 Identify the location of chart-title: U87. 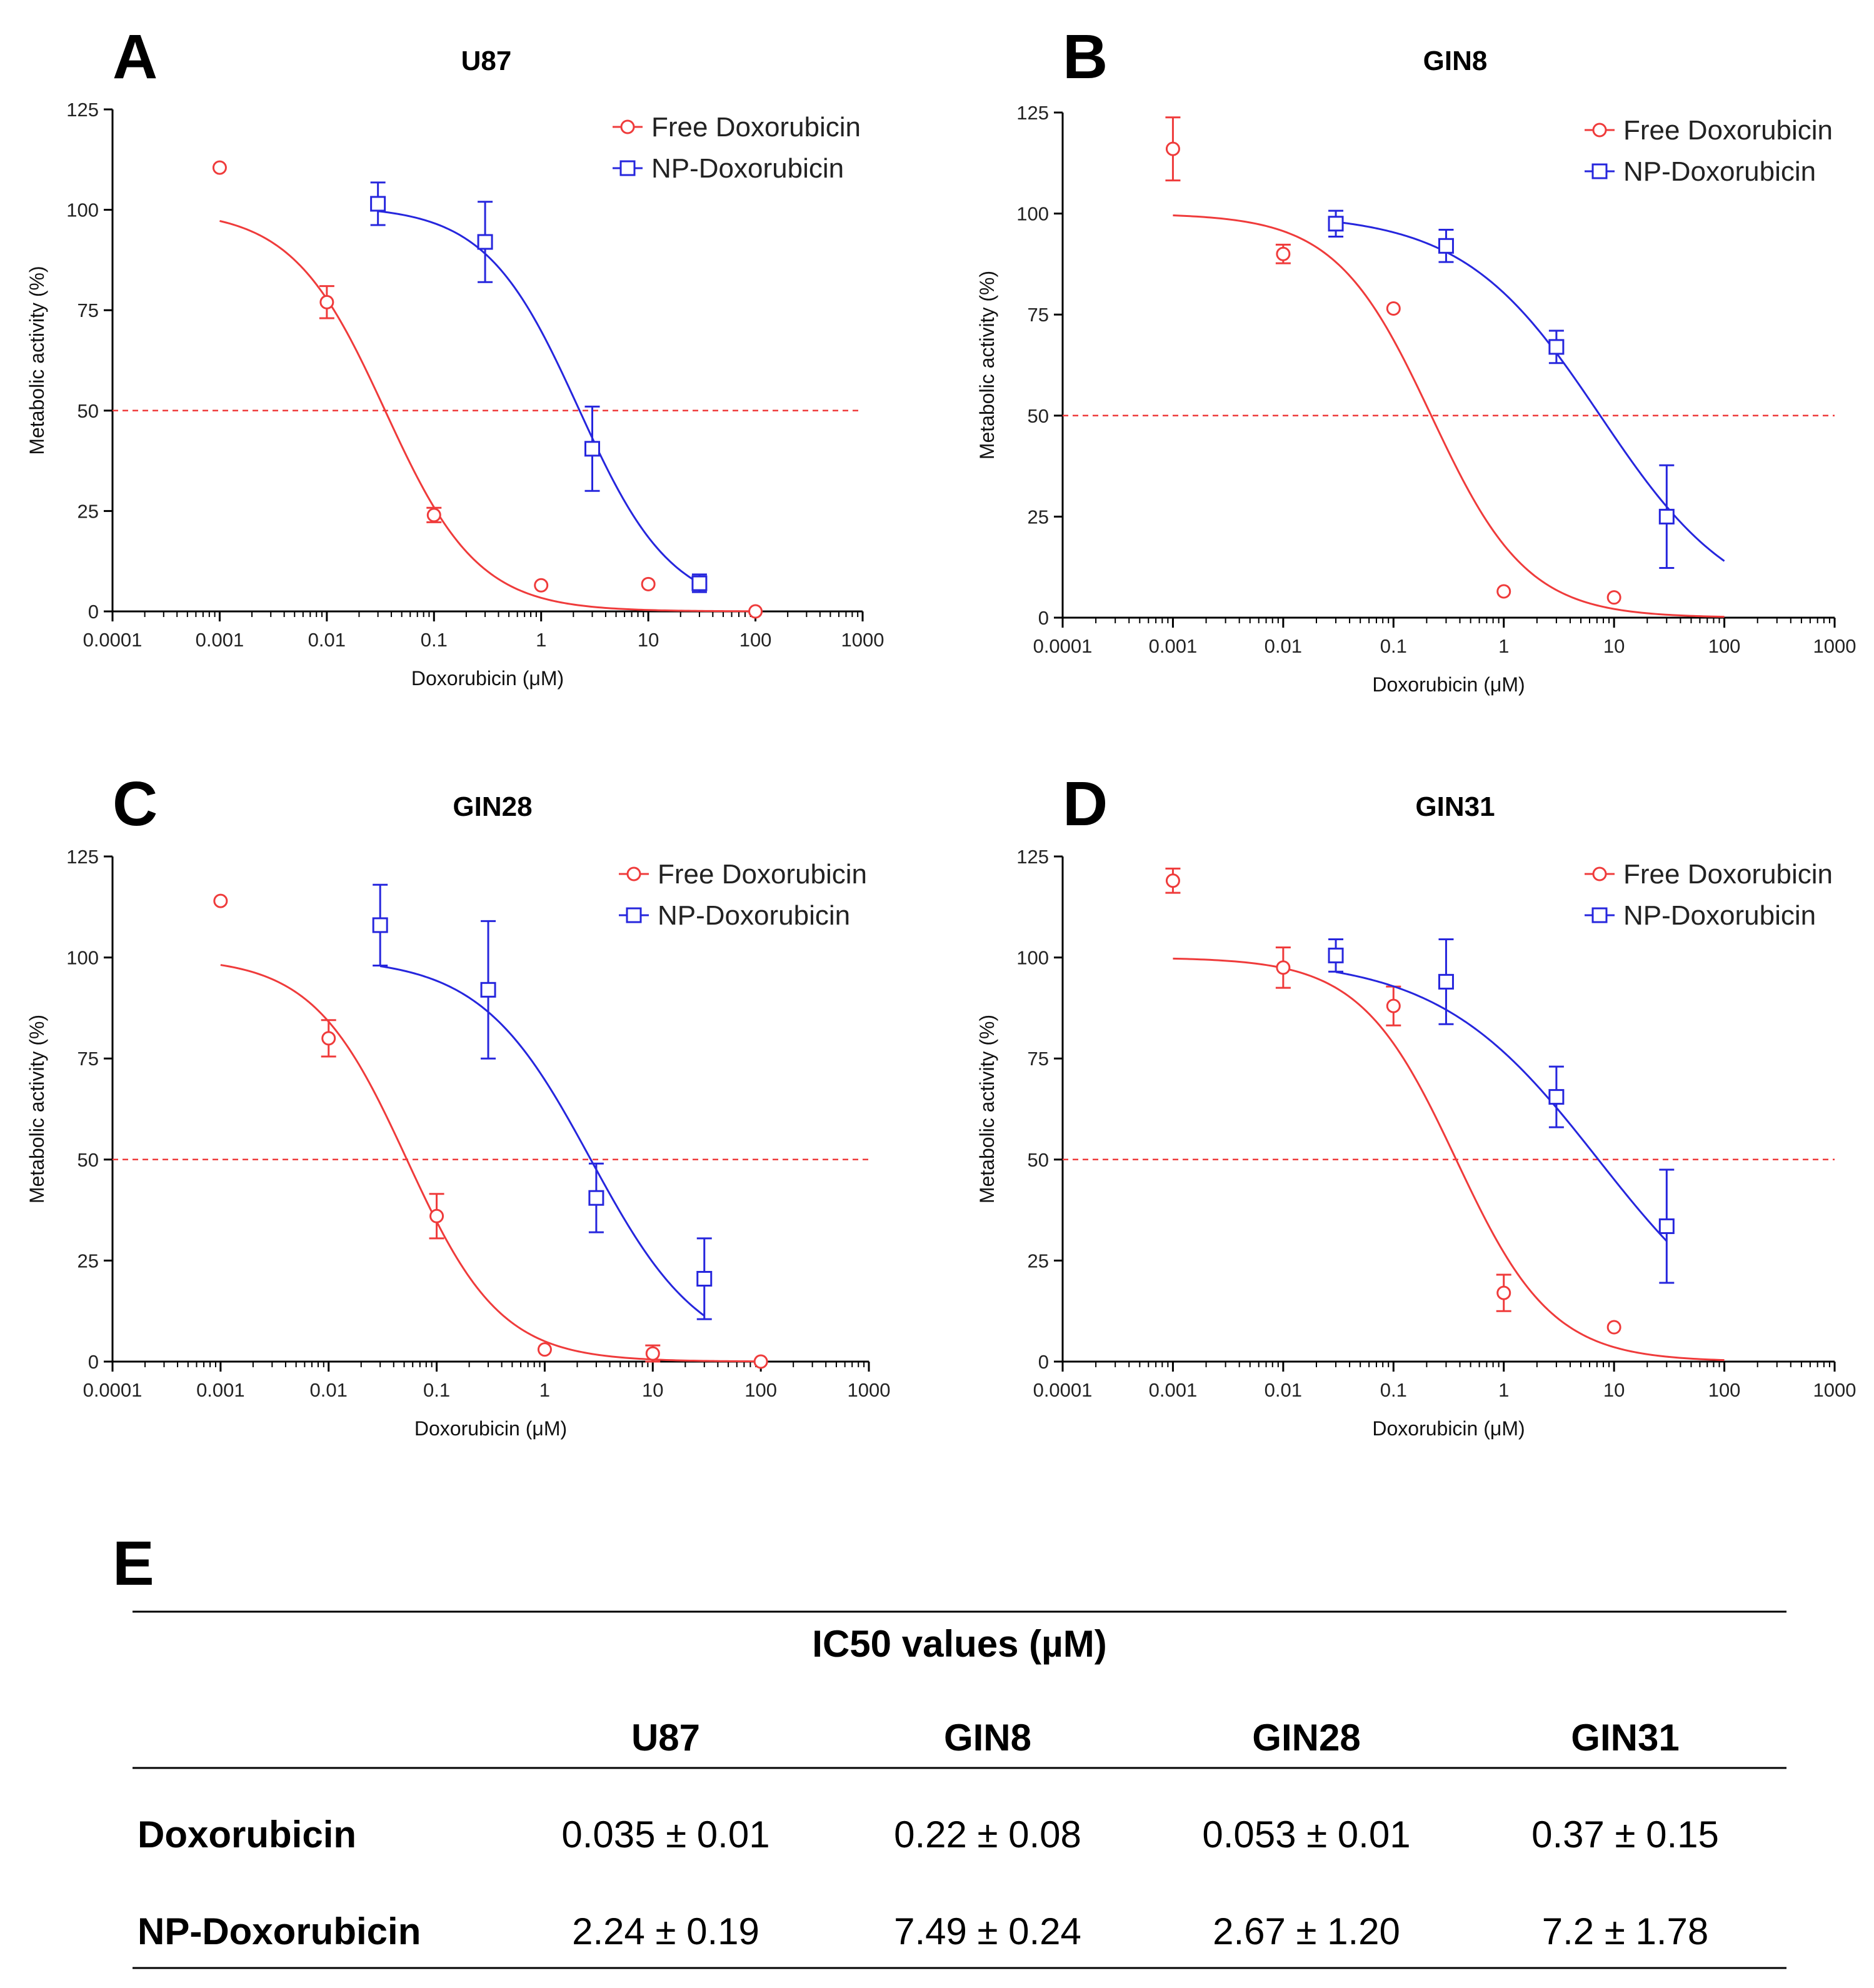
(486, 61).